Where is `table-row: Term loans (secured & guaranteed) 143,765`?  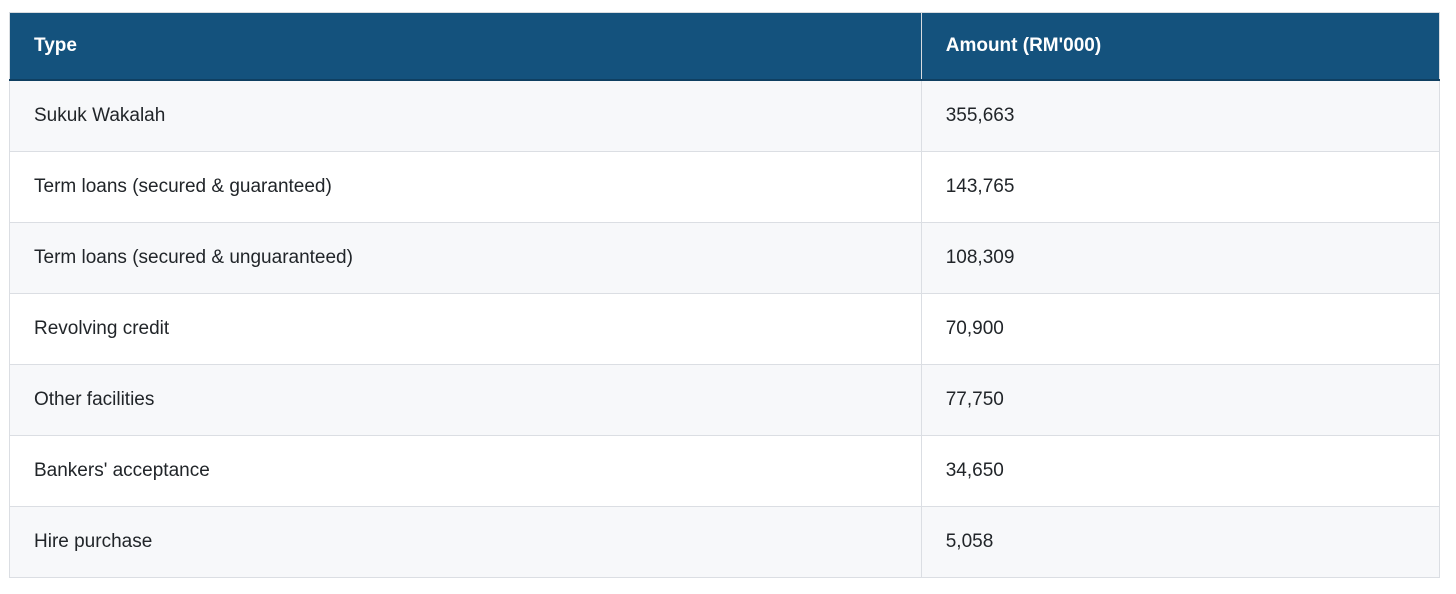
table-row: Term loans (secured & guaranteed) 143,765 is located at coordinates (725, 187).